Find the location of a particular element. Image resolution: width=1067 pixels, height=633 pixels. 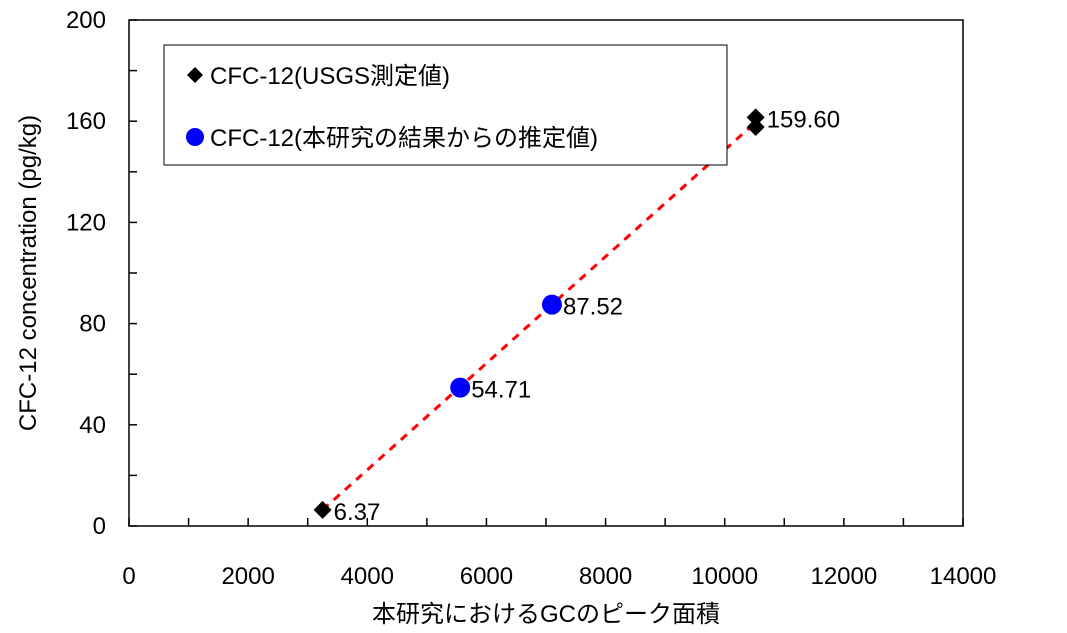

y-tick-label: 160 is located at coordinates (86, 121).